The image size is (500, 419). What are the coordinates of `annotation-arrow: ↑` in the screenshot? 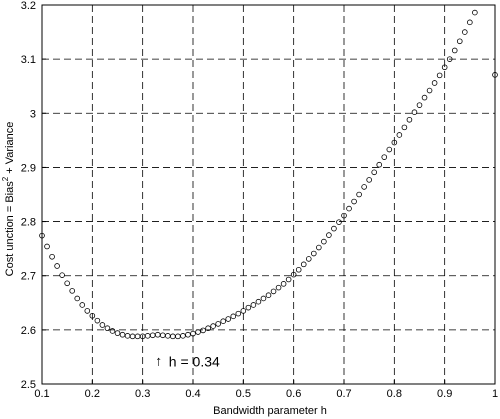 It's located at (158, 360).